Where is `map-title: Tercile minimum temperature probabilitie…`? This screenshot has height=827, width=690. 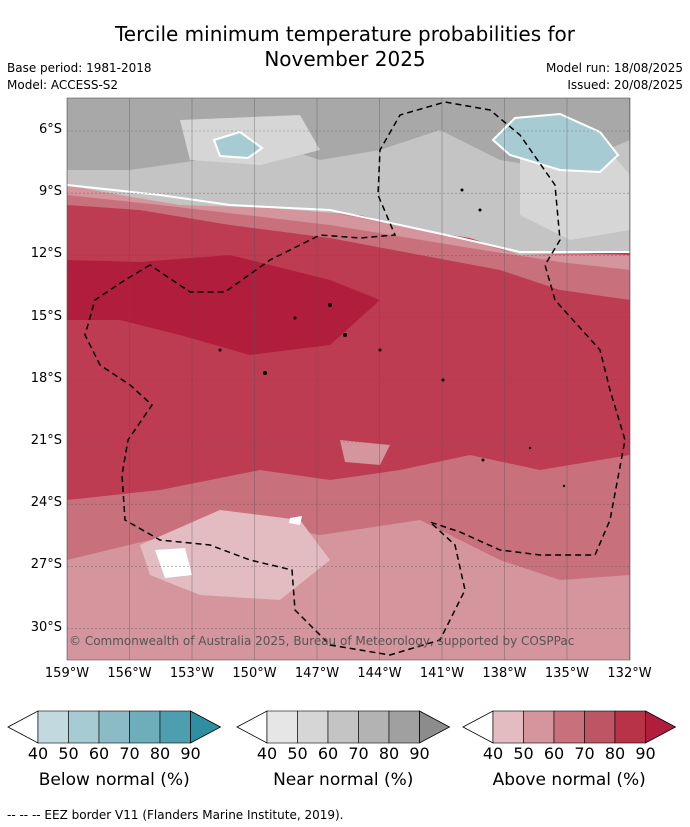 map-title: Tercile minimum temperature probabilitie… is located at coordinates (345, 47).